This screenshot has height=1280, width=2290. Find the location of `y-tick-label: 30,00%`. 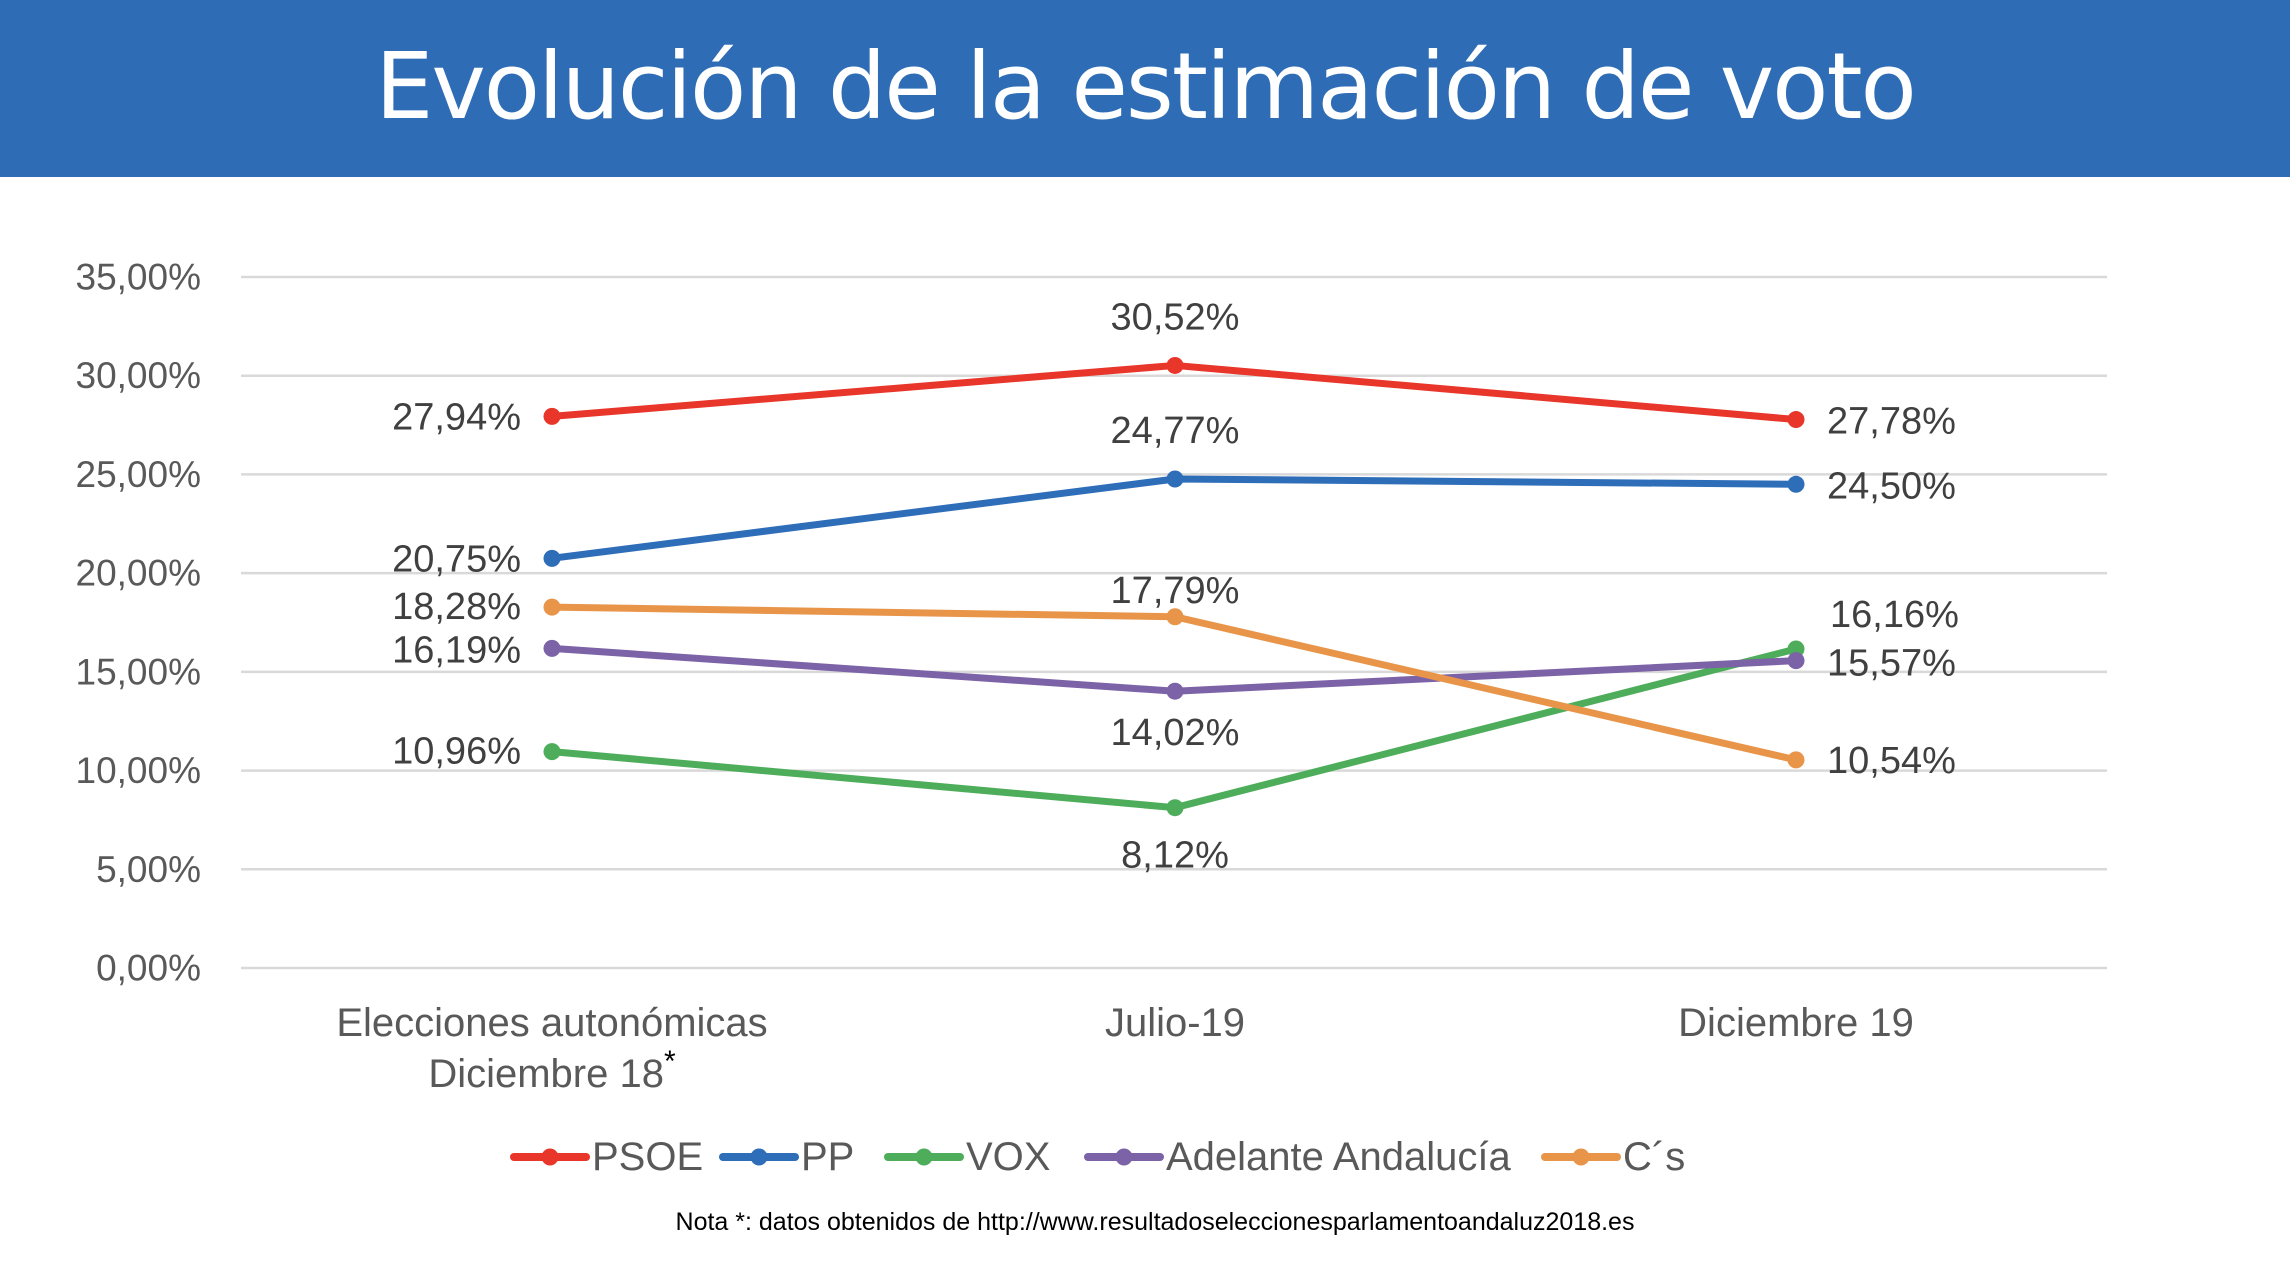

y-tick-label: 30,00% is located at coordinates (139, 375).